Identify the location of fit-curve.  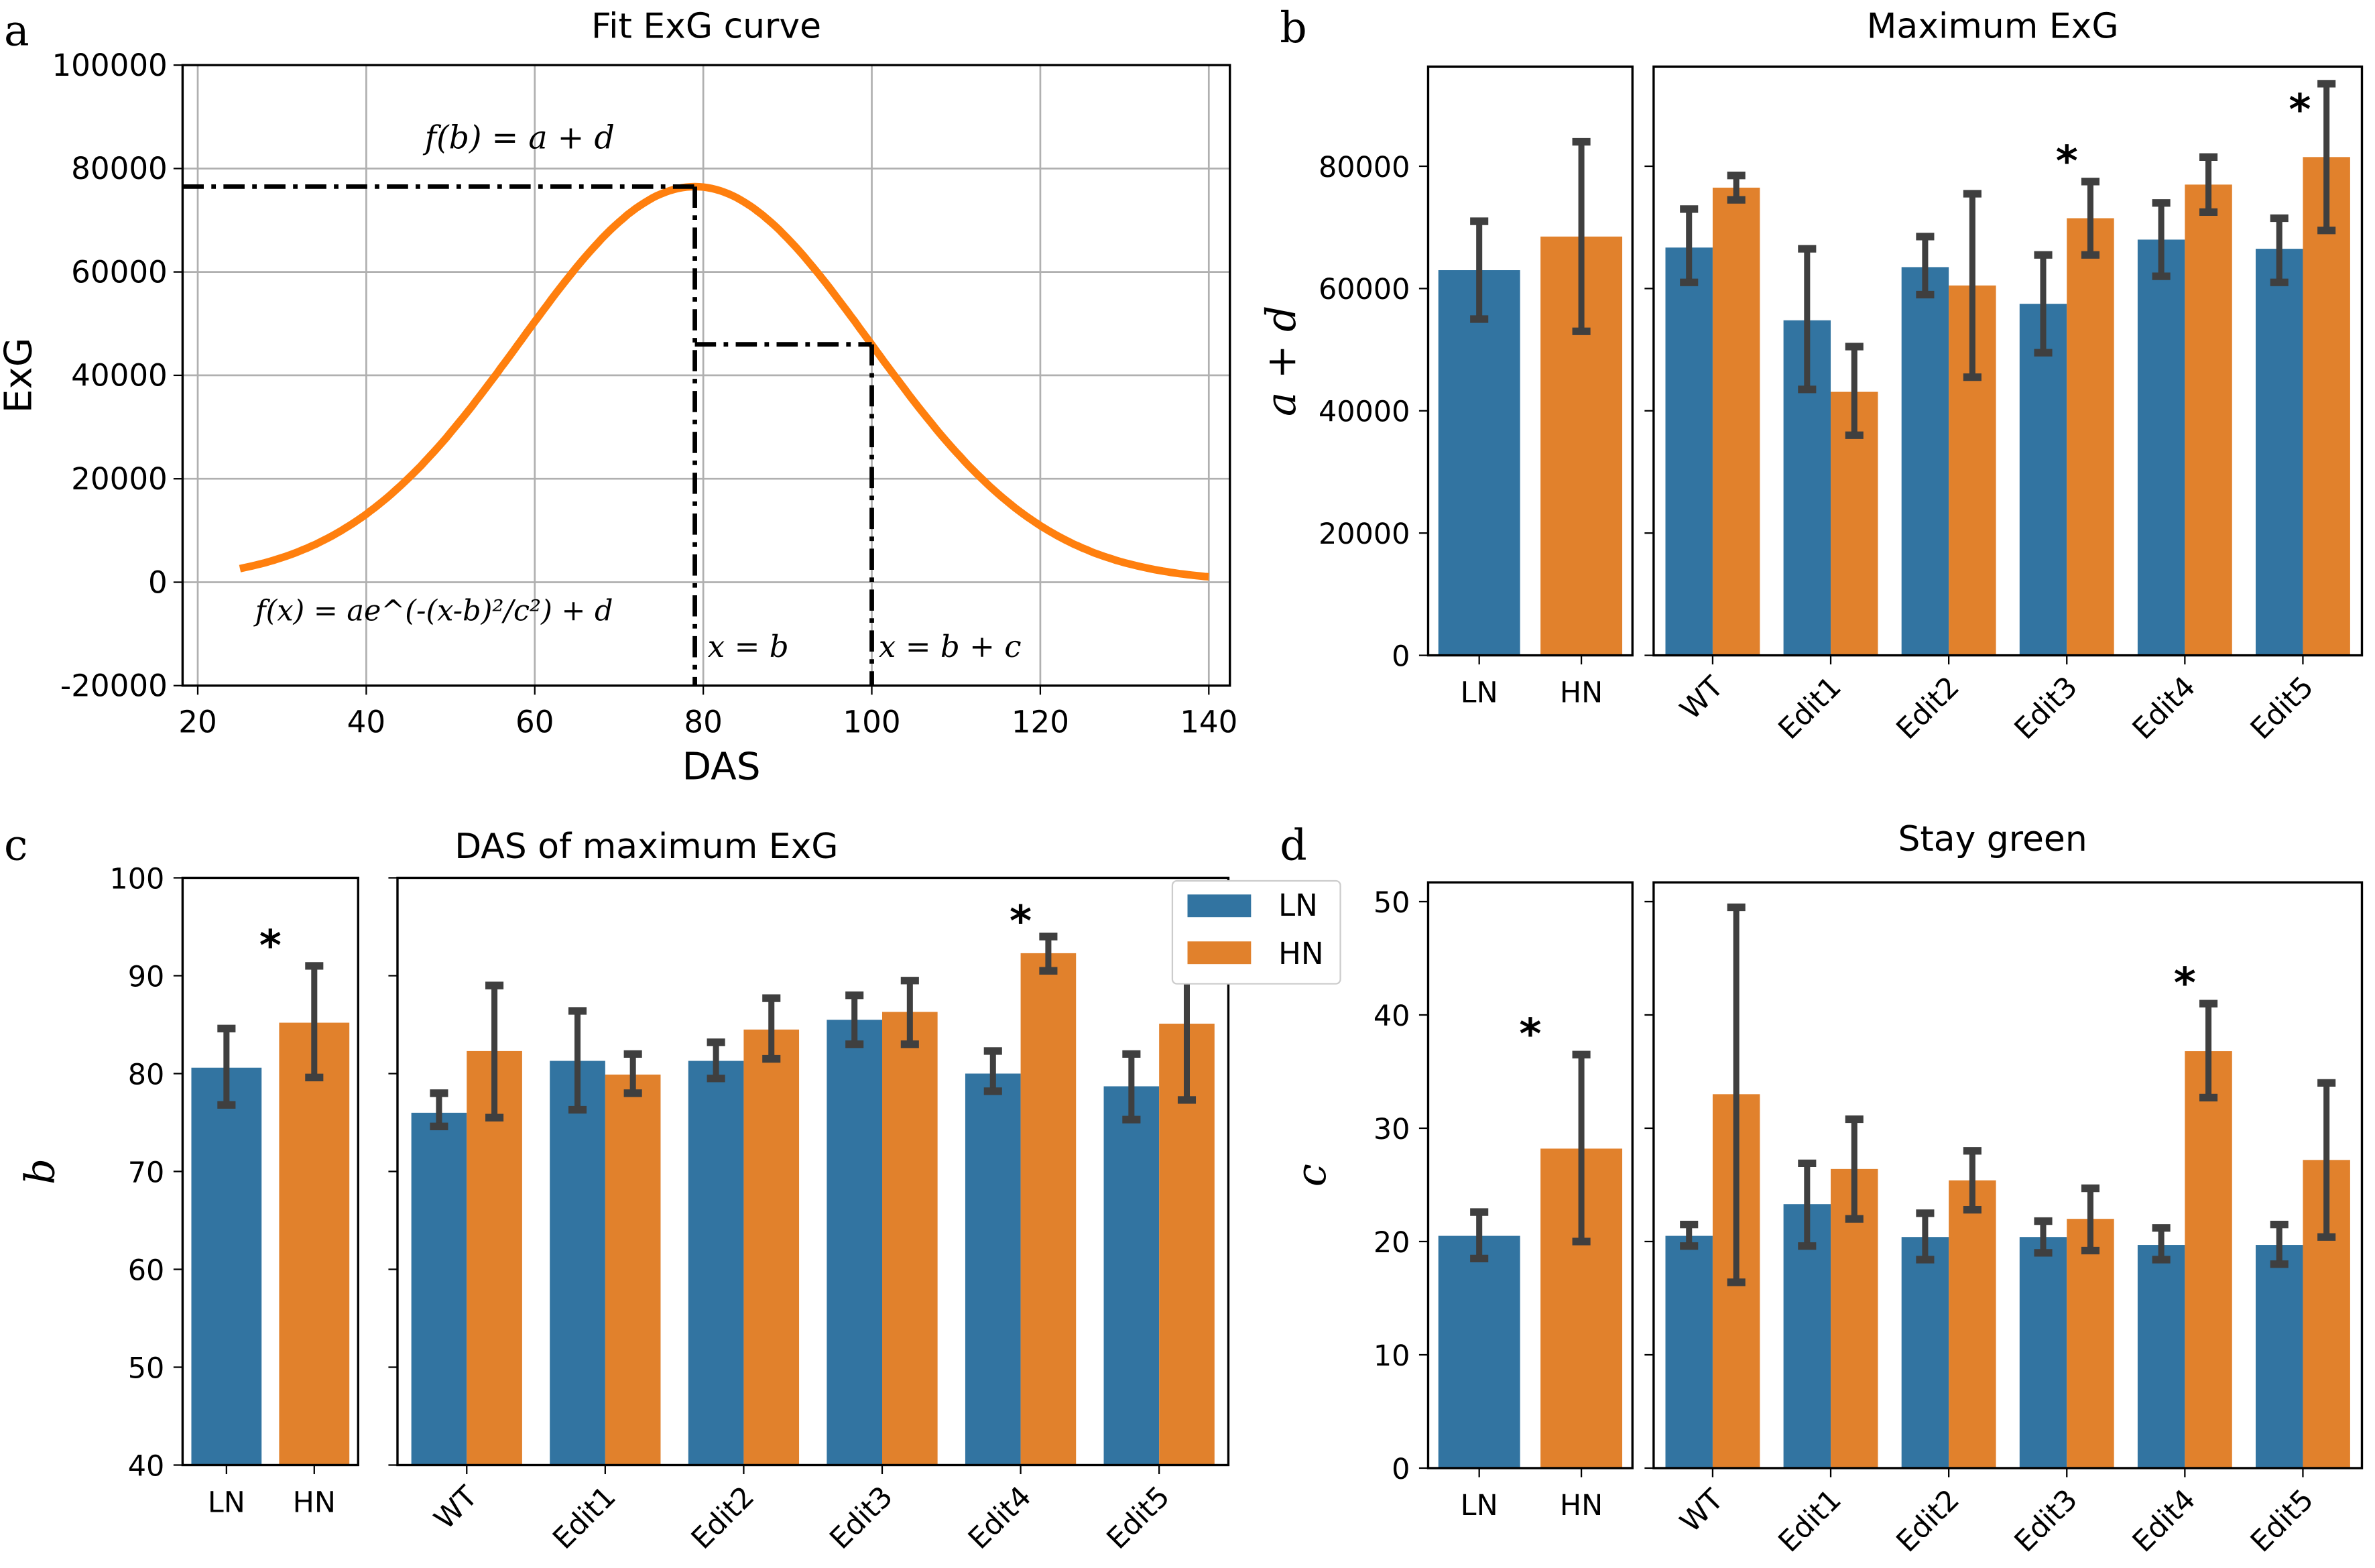
(724, 382).